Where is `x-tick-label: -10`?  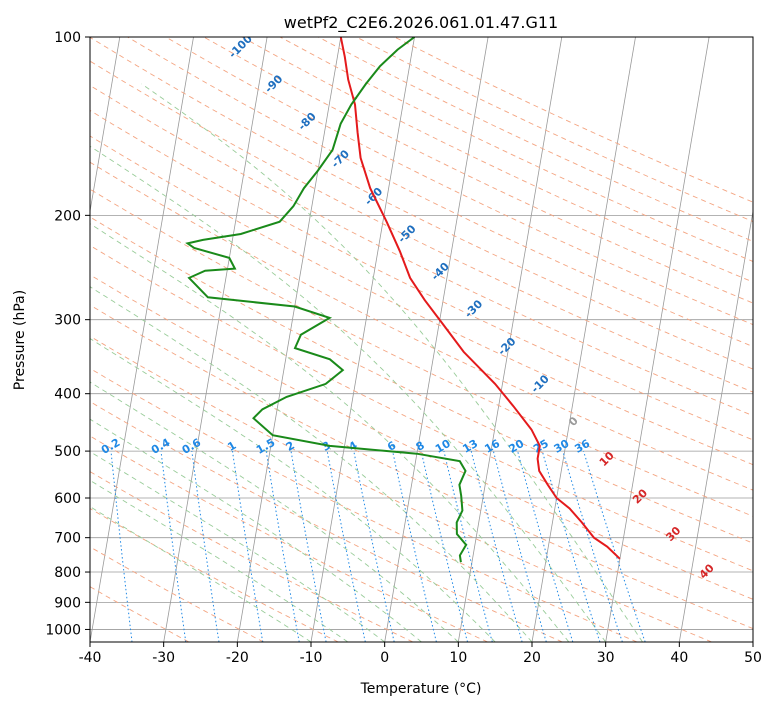 x-tick-label: -10 is located at coordinates (311, 658).